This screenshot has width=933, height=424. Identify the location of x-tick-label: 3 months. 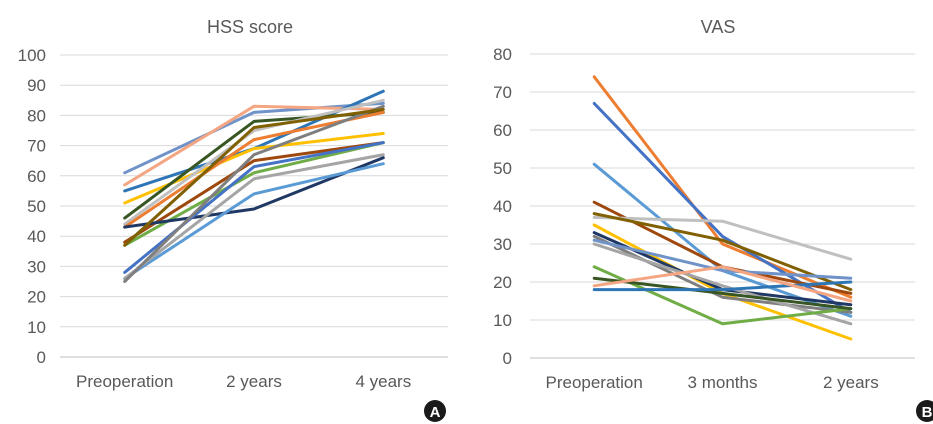
(723, 382).